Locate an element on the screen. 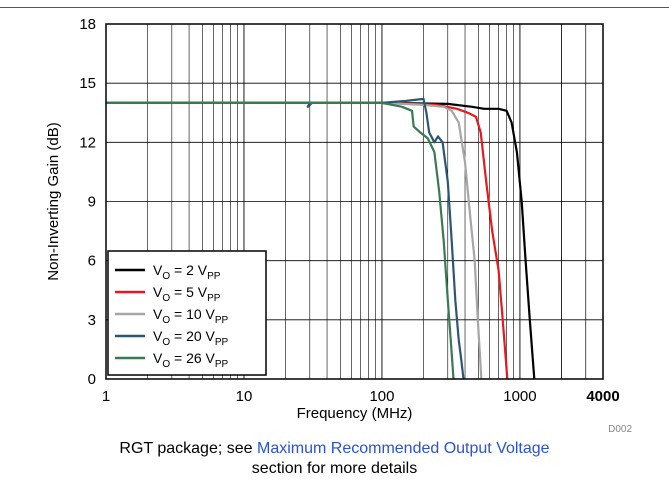 This screenshot has width=669, height=481. x-tick-label: 10 is located at coordinates (244, 396).